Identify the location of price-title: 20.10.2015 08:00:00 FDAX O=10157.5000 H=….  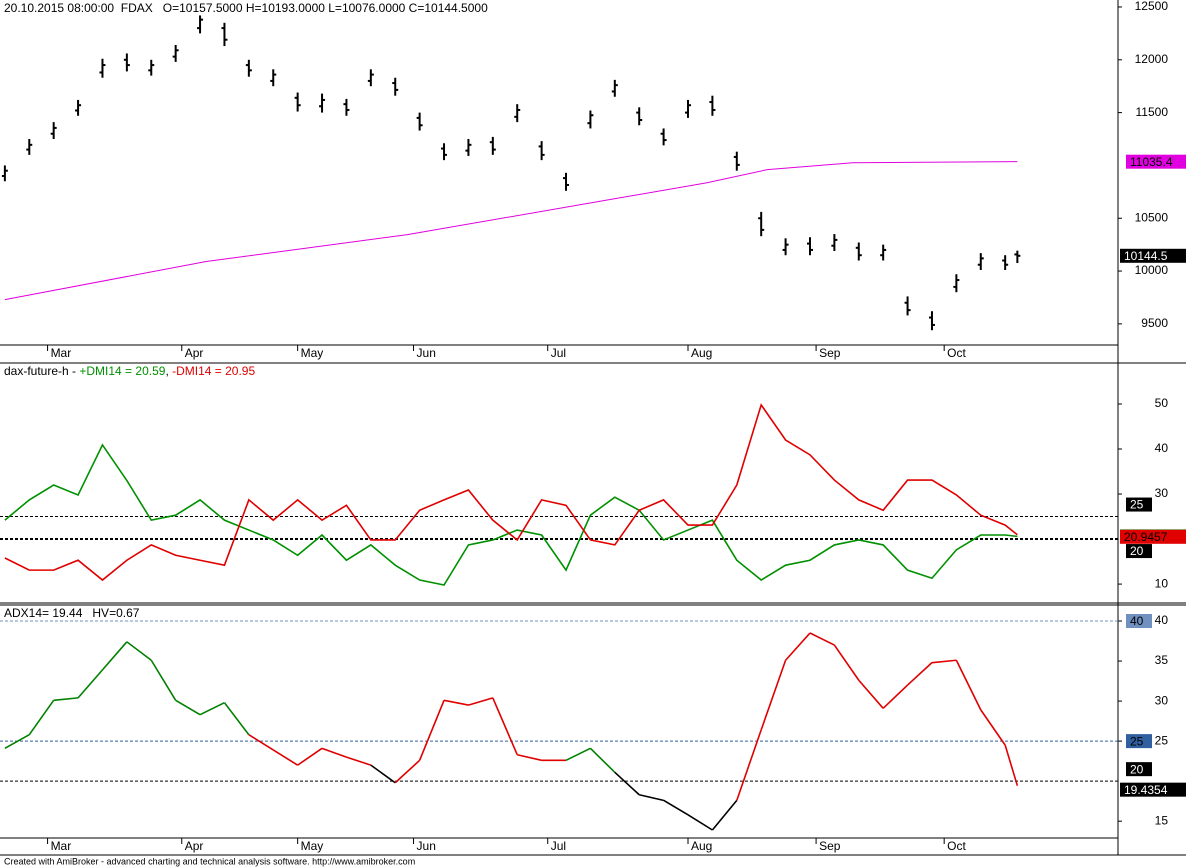
(246, 8).